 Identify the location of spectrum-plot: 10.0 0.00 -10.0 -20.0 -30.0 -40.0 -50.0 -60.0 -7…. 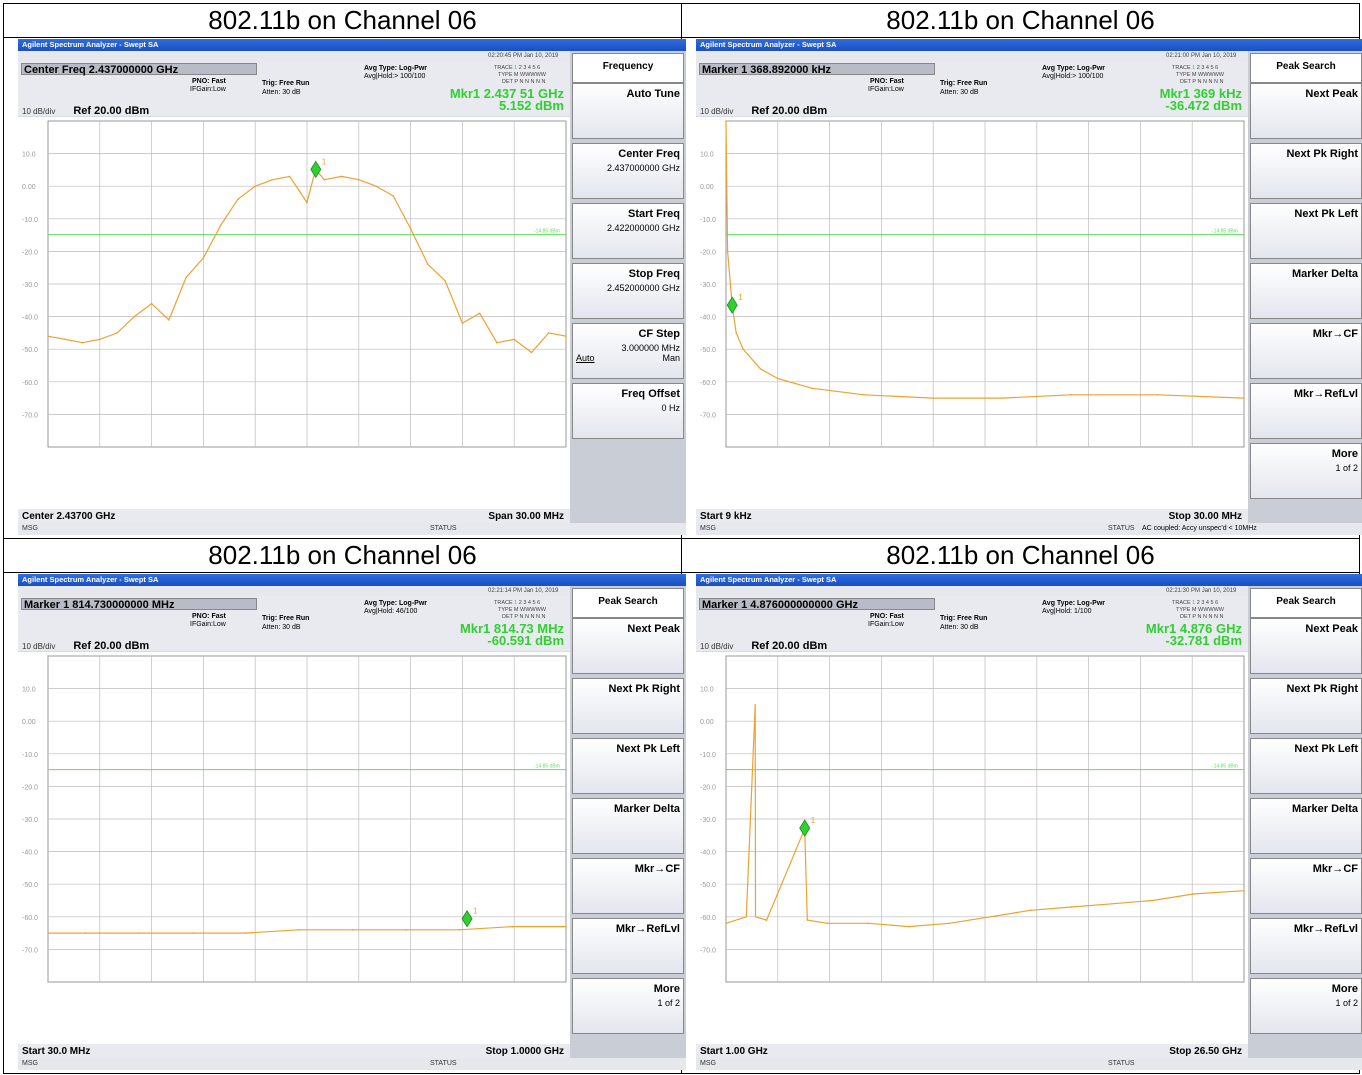
(972, 848).